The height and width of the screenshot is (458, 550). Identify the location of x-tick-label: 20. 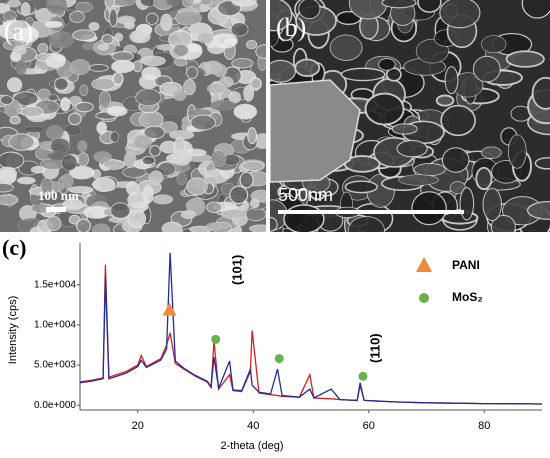
(138, 426).